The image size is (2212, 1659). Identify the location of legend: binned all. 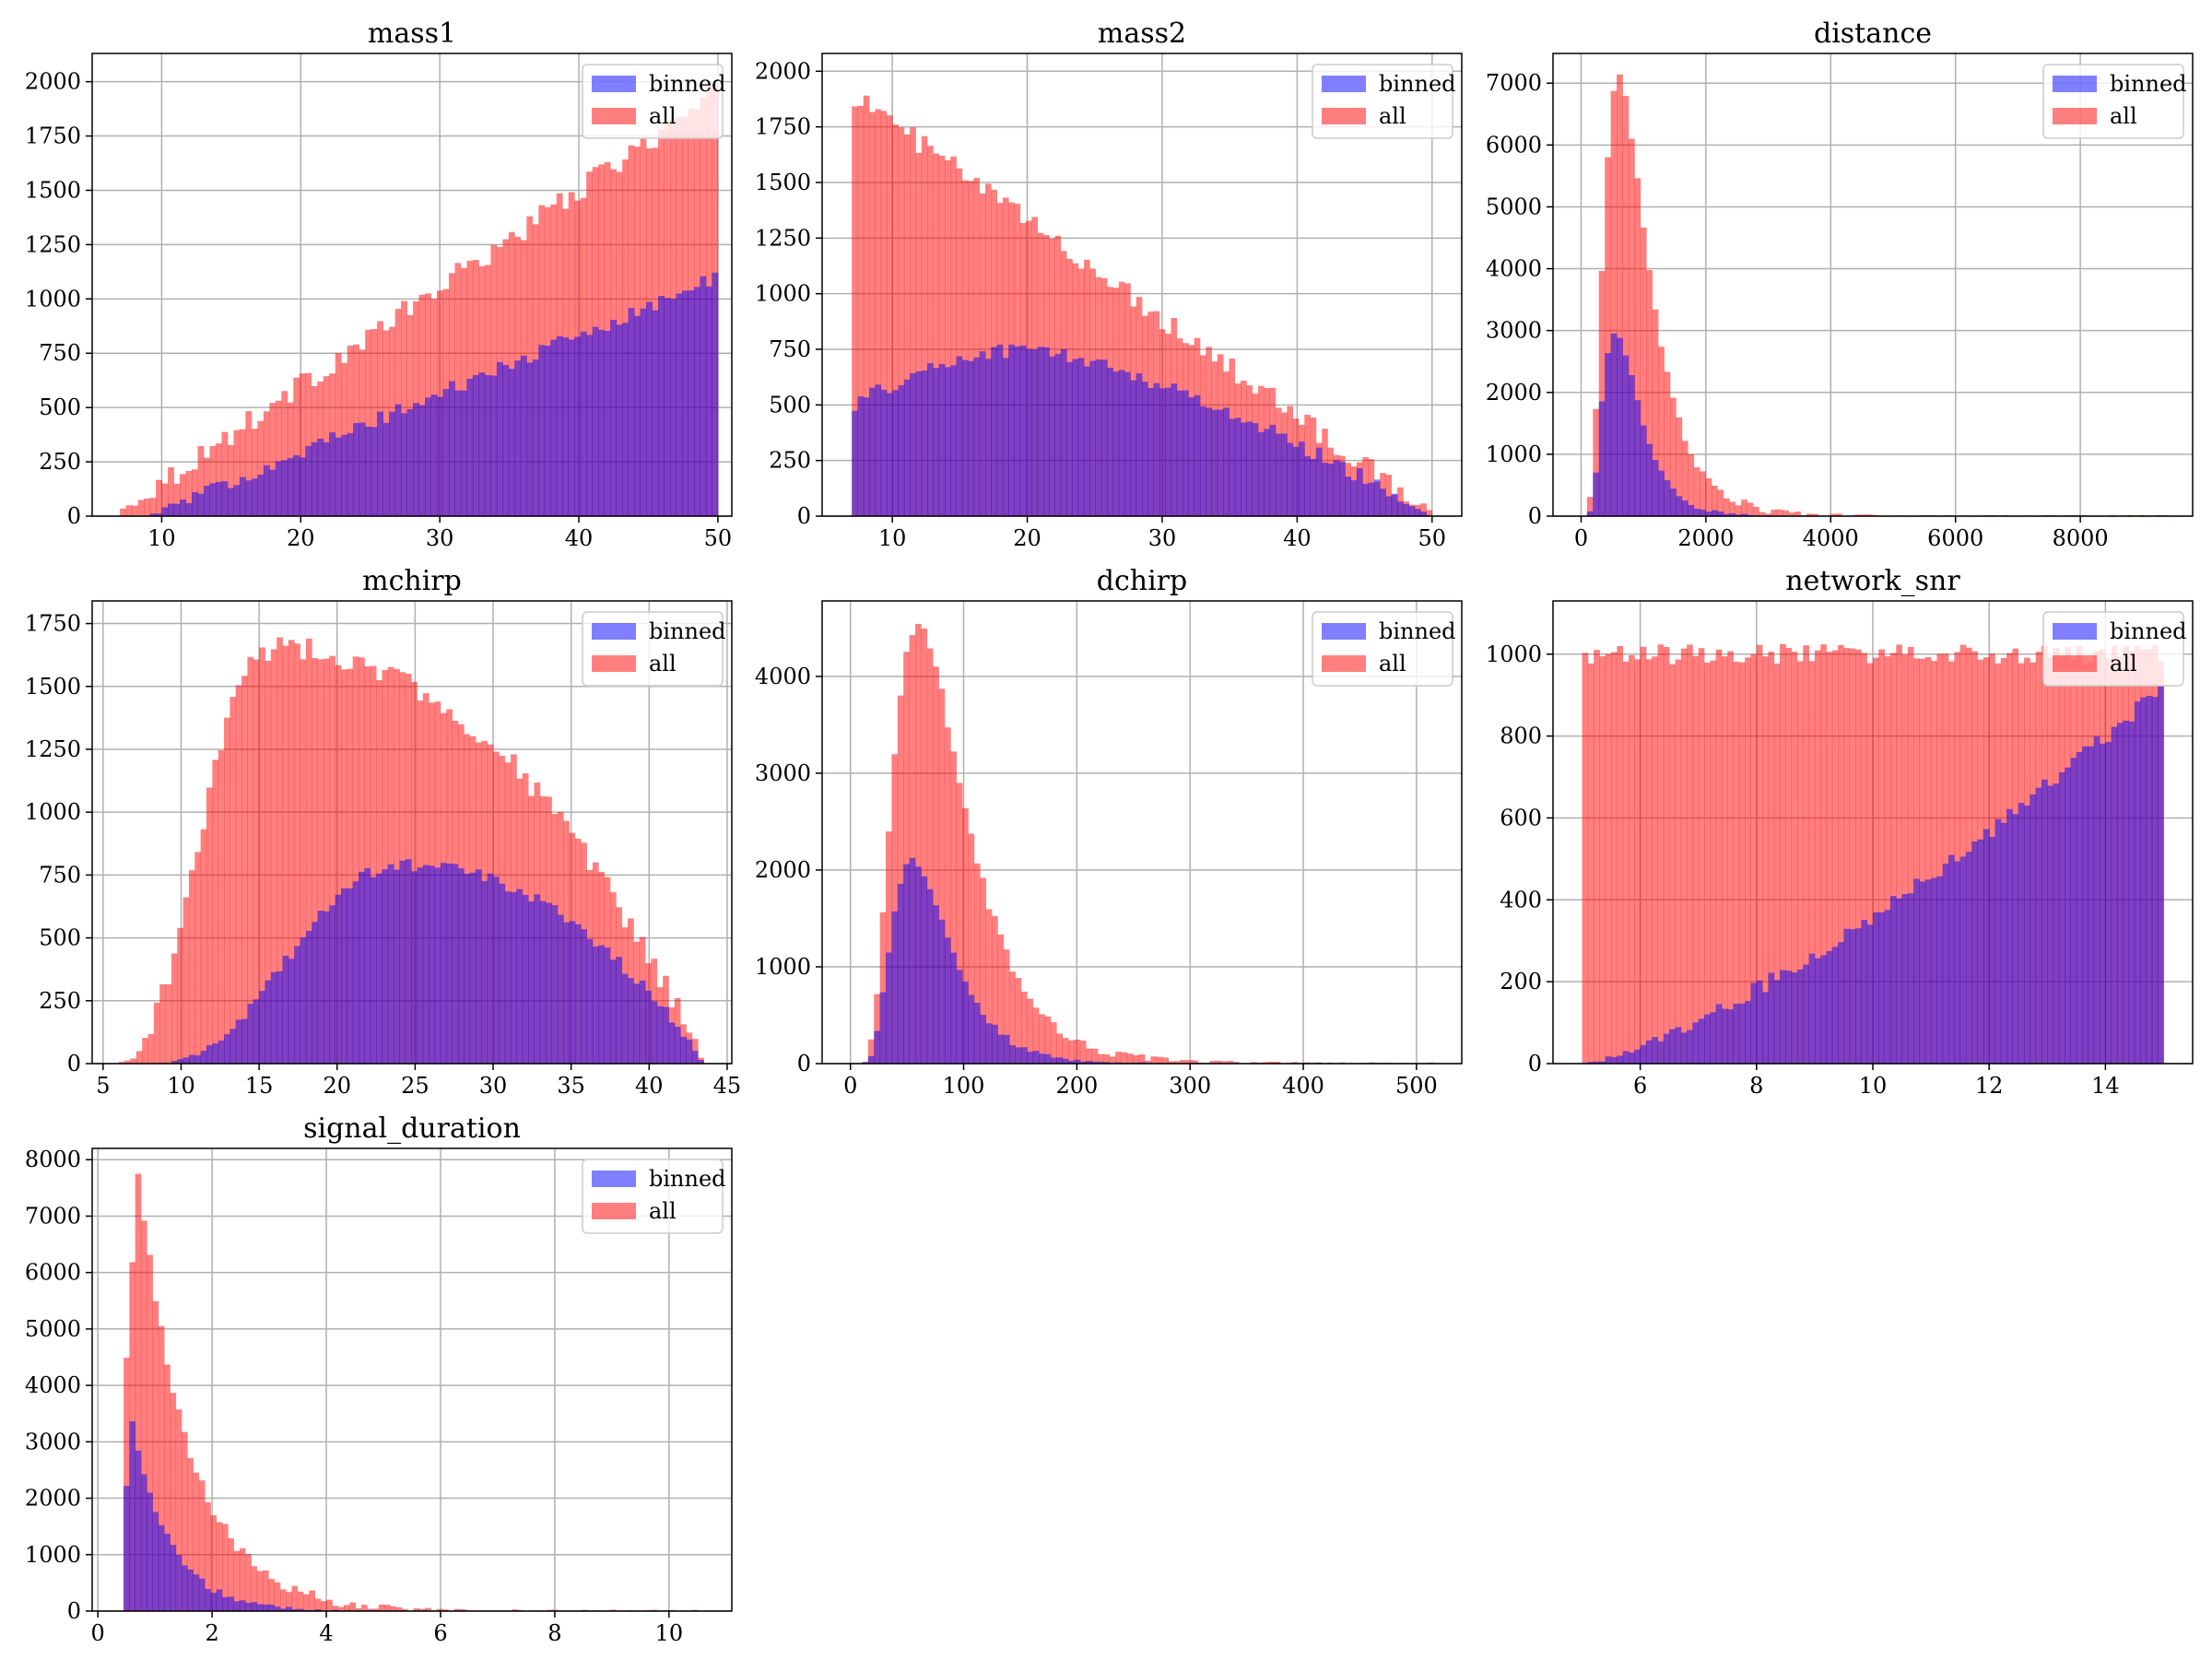
(1384, 649).